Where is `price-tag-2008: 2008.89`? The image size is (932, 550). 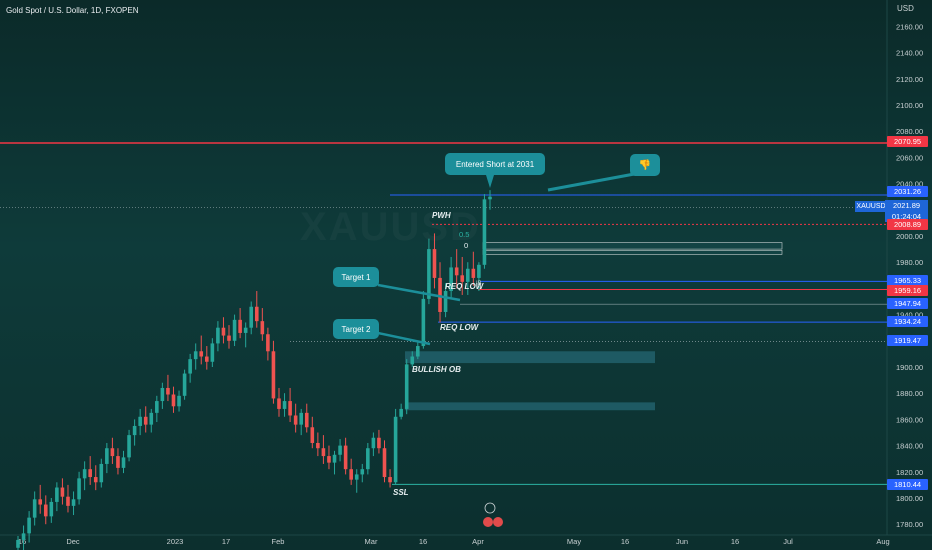
price-tag-2008: 2008.89 is located at coordinates (907, 224).